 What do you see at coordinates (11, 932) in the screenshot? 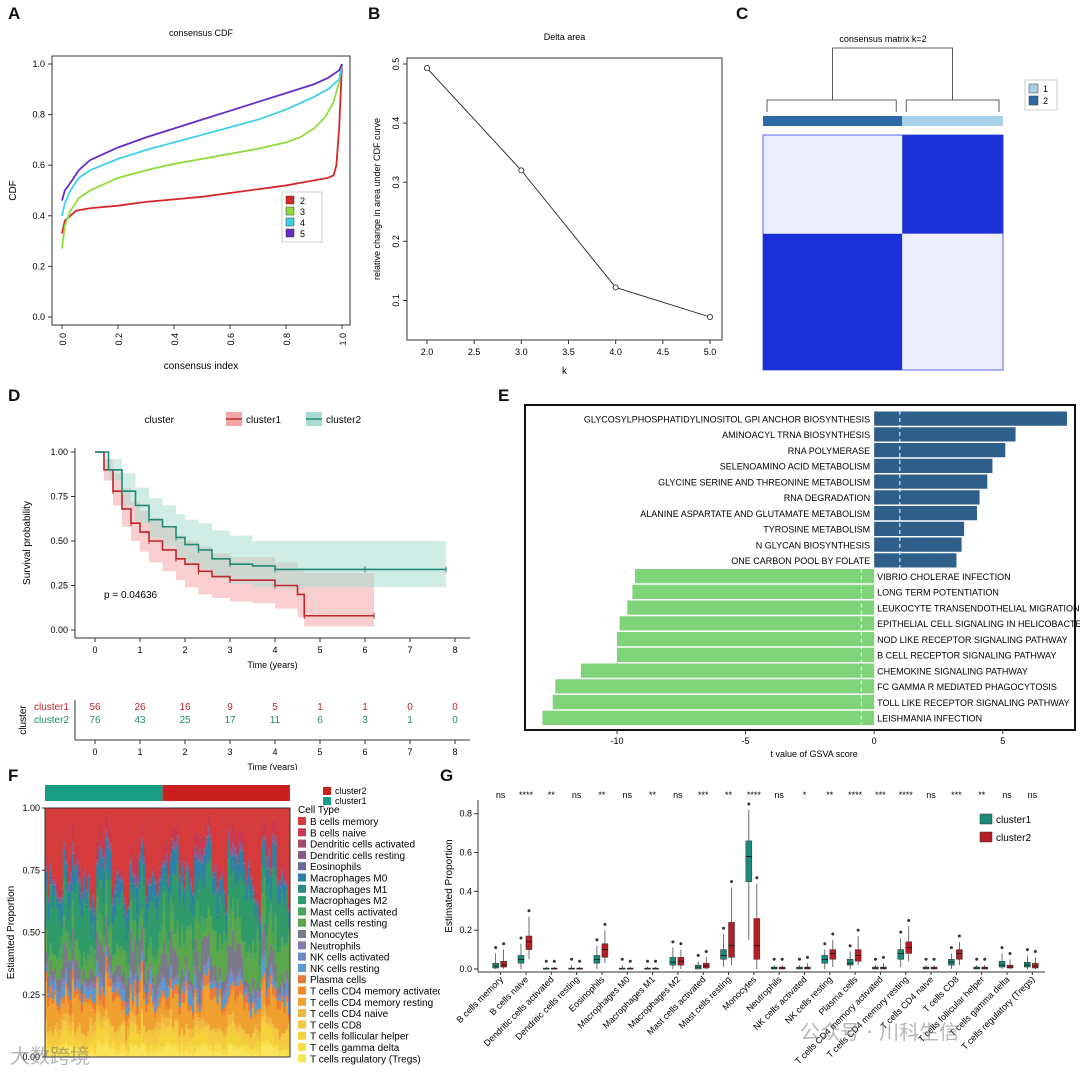
I see `y-axis-label: Estiamted Proportion` at bounding box center [11, 932].